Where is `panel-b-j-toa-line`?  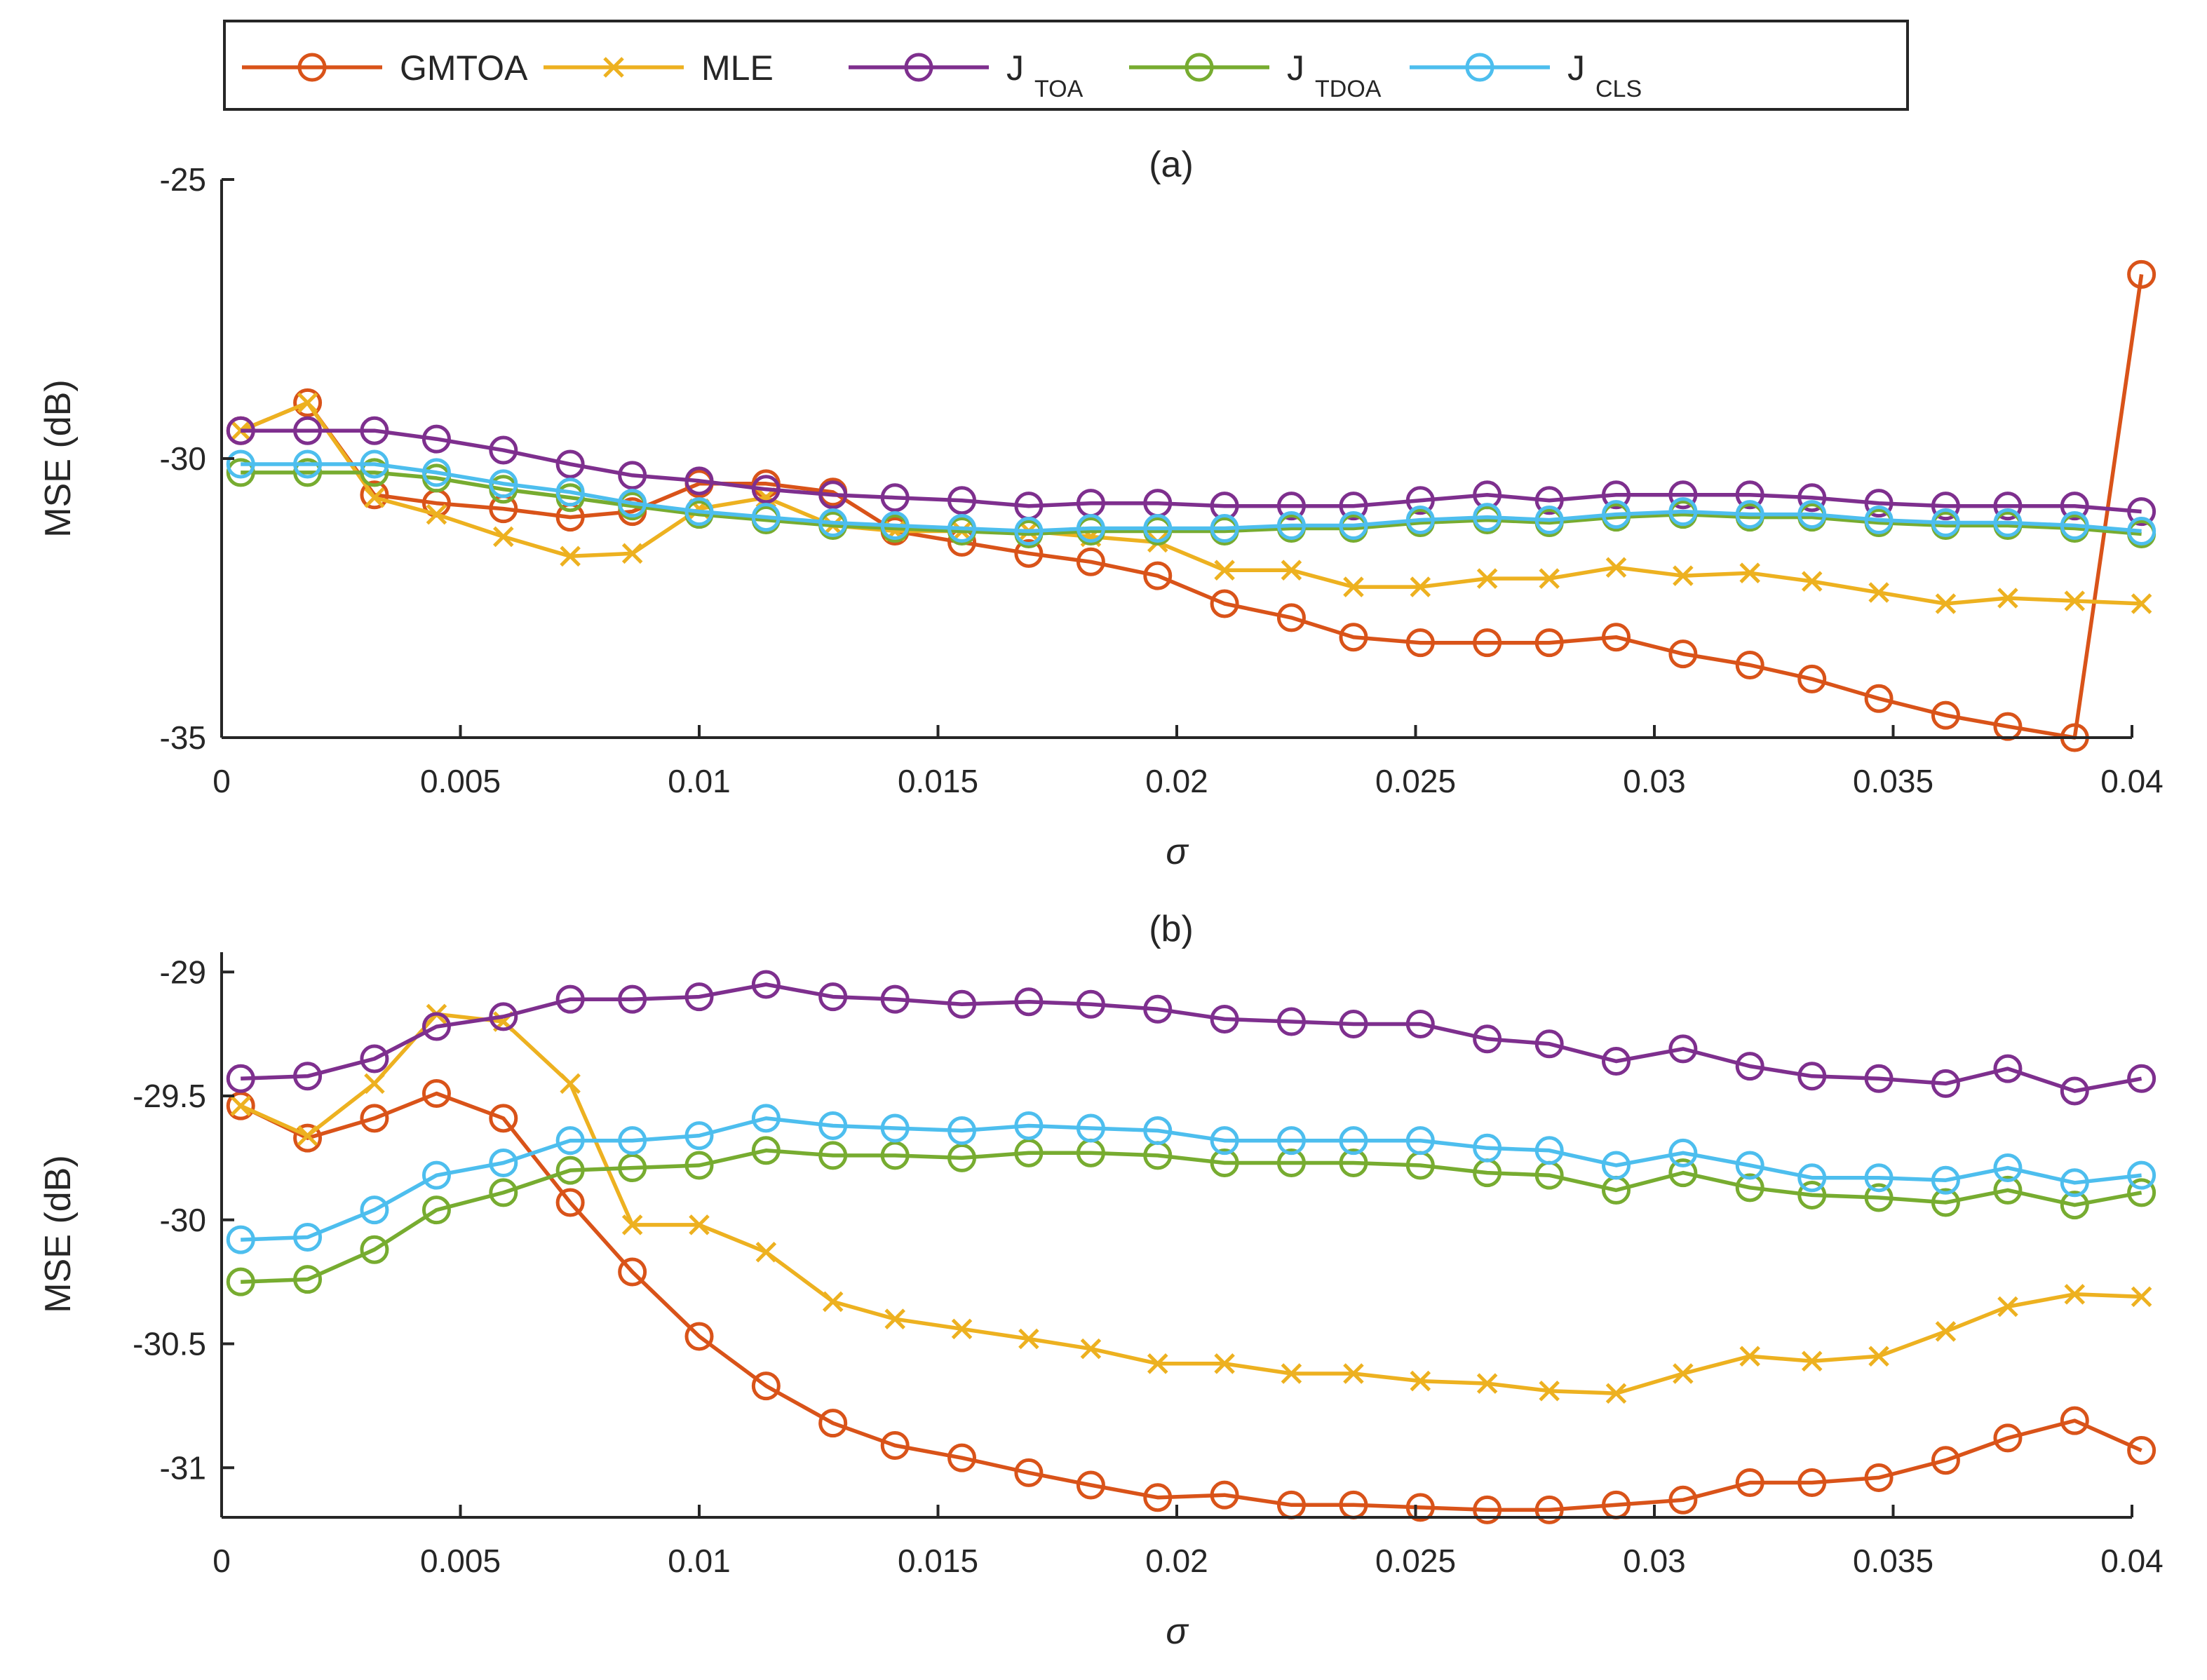 panel-b-j-toa-line is located at coordinates (1192, 1037).